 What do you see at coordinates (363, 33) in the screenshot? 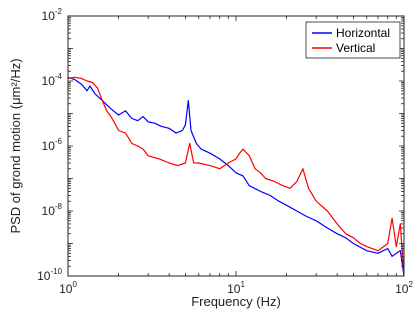
I see `legend-label-horizontal: Horizontal` at bounding box center [363, 33].